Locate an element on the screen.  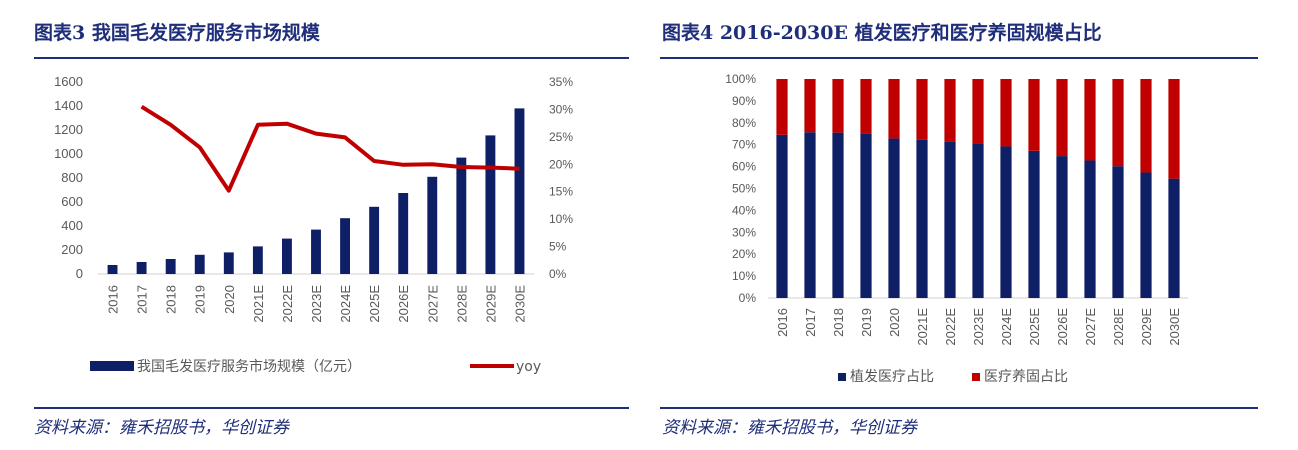
bar-2023E is located at coordinates (316, 251).